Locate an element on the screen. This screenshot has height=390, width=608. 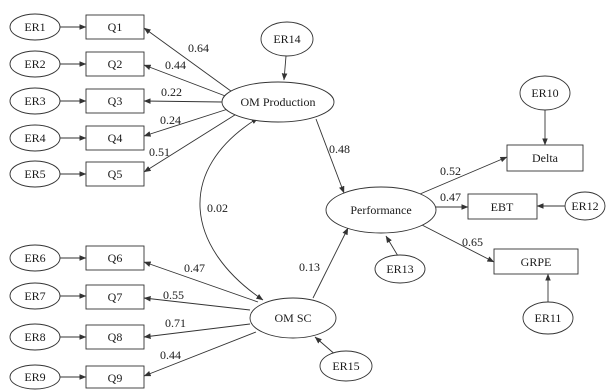
node-q2: Q2 is located at coordinates (115, 64).